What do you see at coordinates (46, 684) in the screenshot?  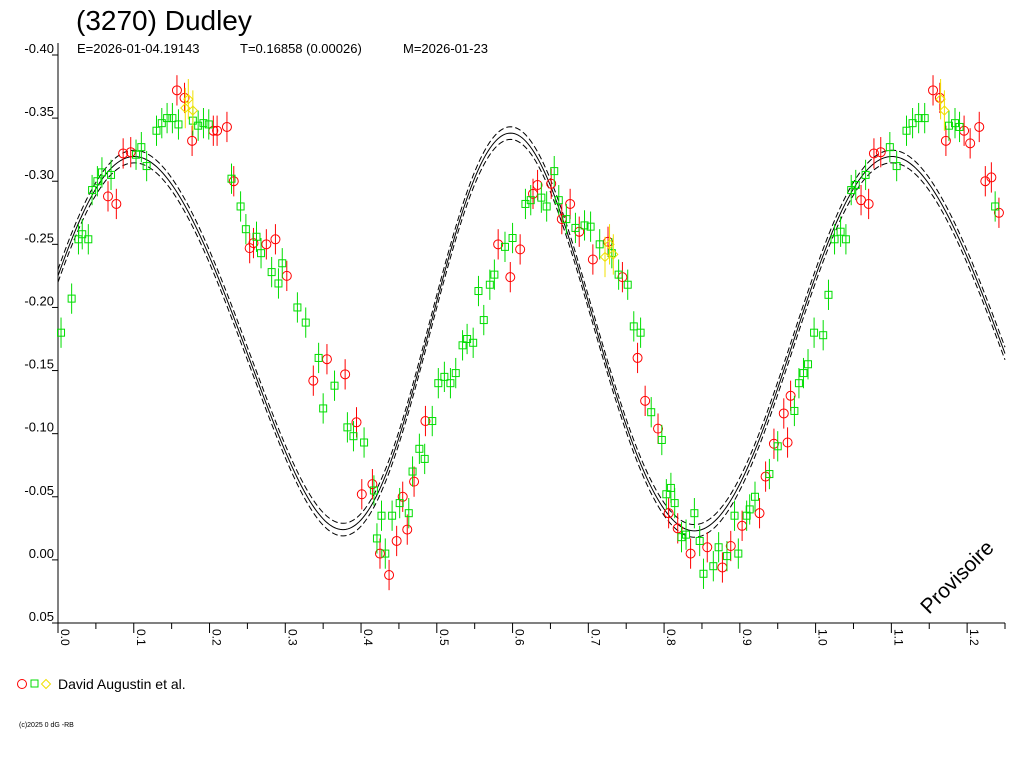 I see `legend-diamond-marker` at bounding box center [46, 684].